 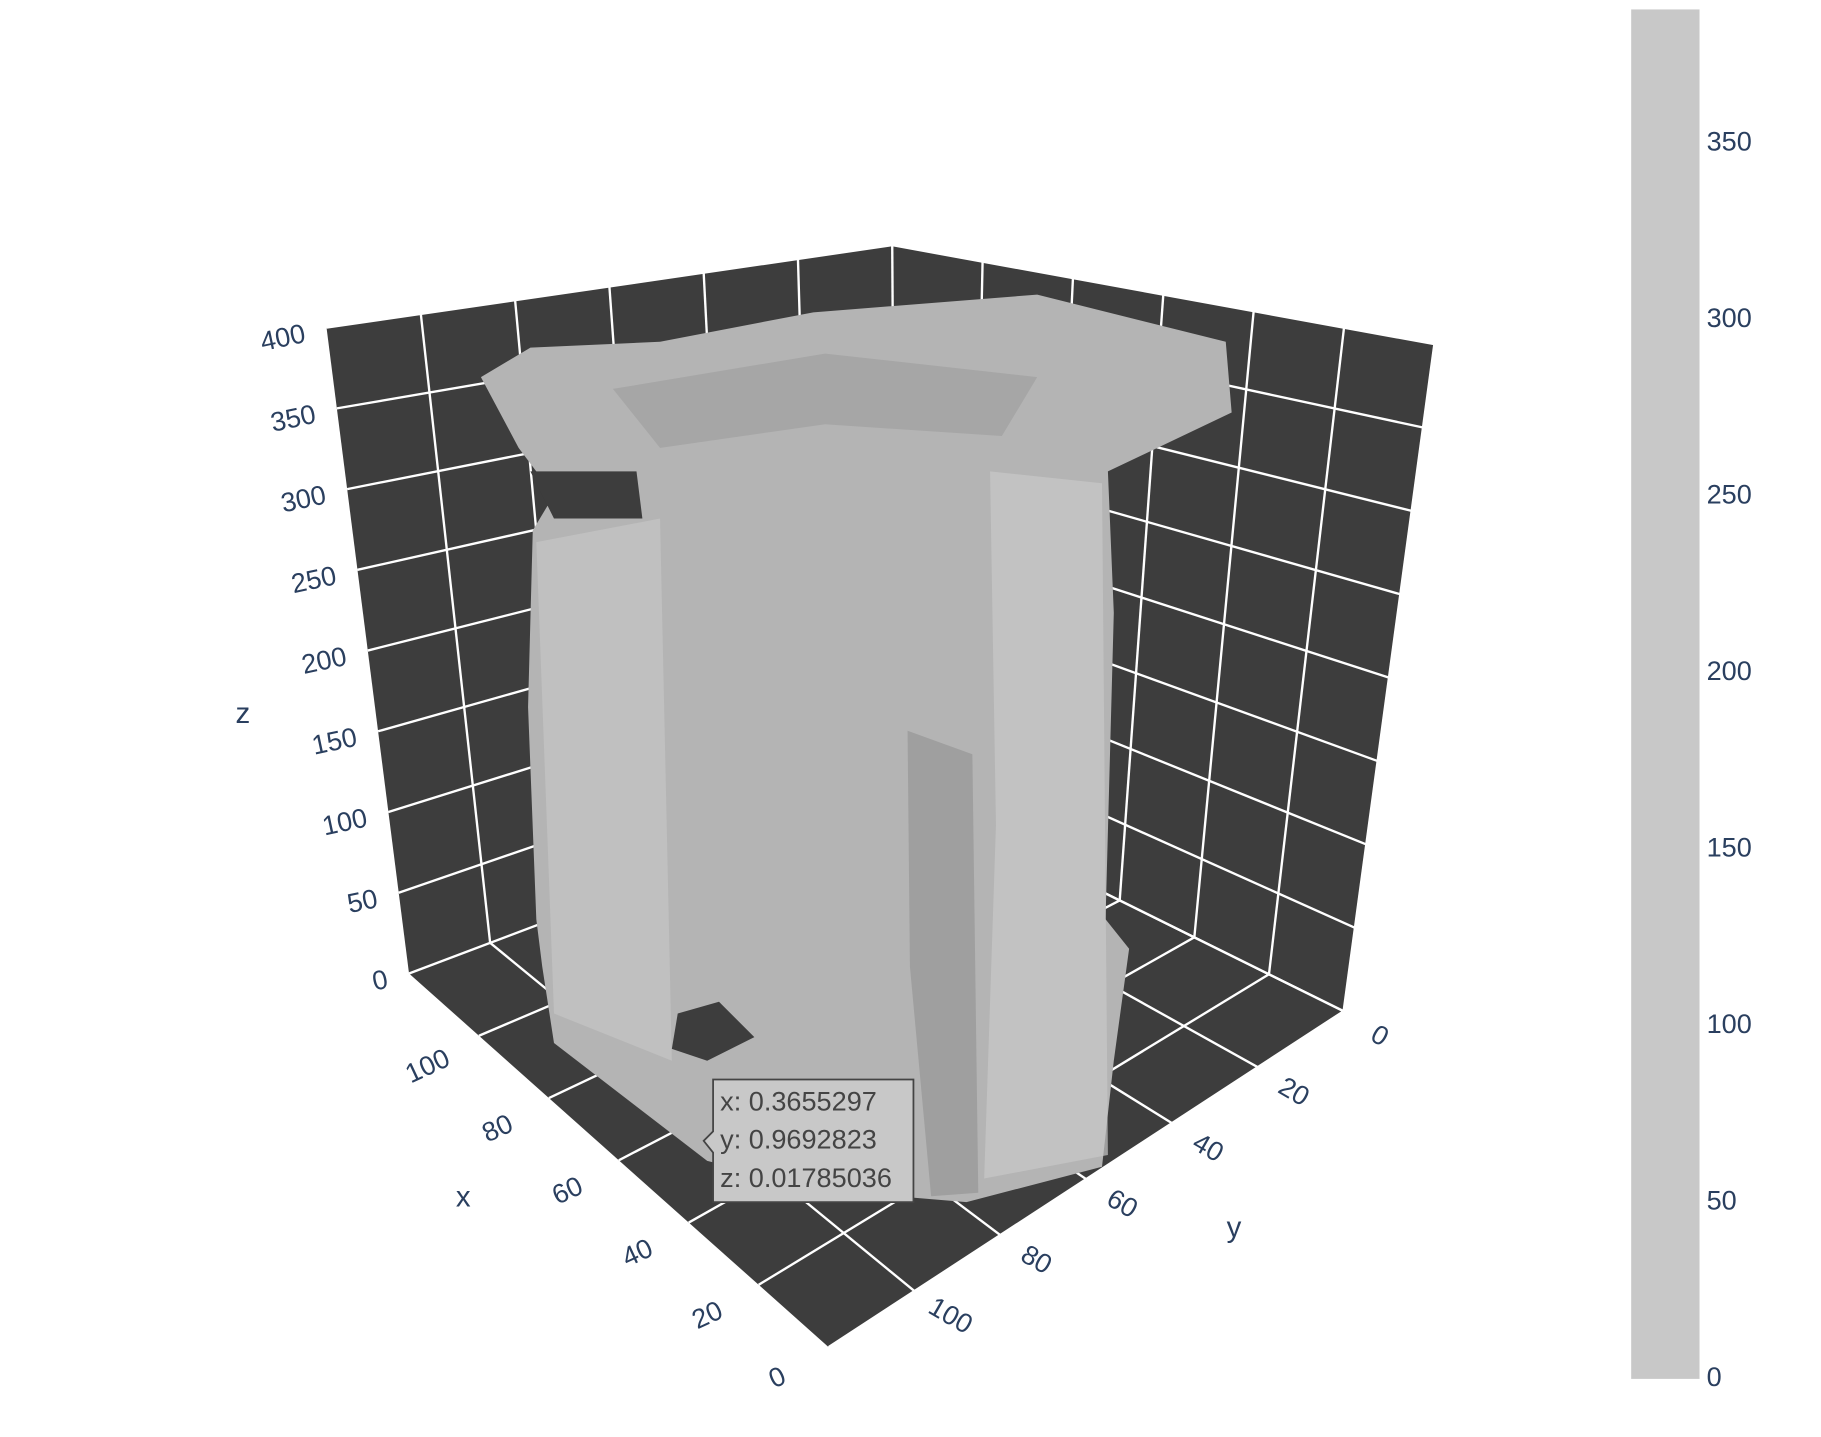 What do you see at coordinates (1729, 847) in the screenshot?
I see `colorbar-tick-label: 150` at bounding box center [1729, 847].